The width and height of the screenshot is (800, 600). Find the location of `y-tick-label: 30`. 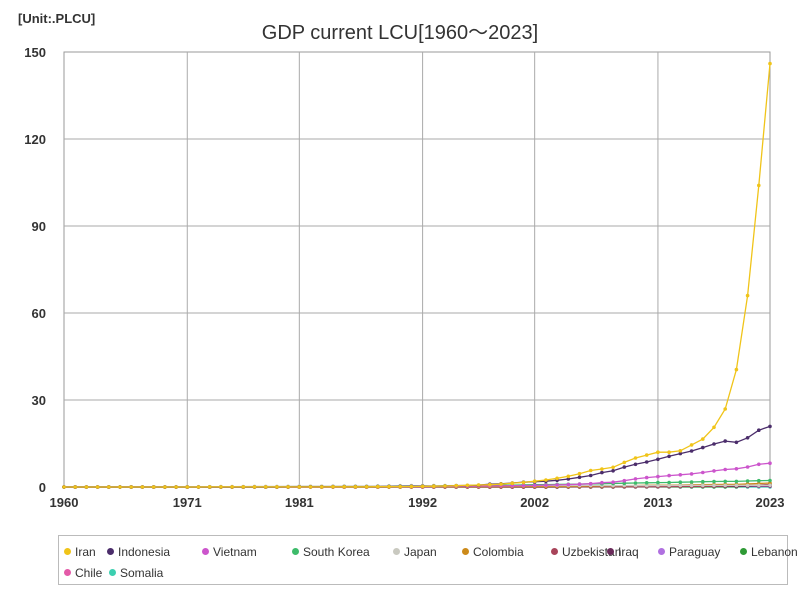

y-tick-label: 30 is located at coordinates (39, 400).